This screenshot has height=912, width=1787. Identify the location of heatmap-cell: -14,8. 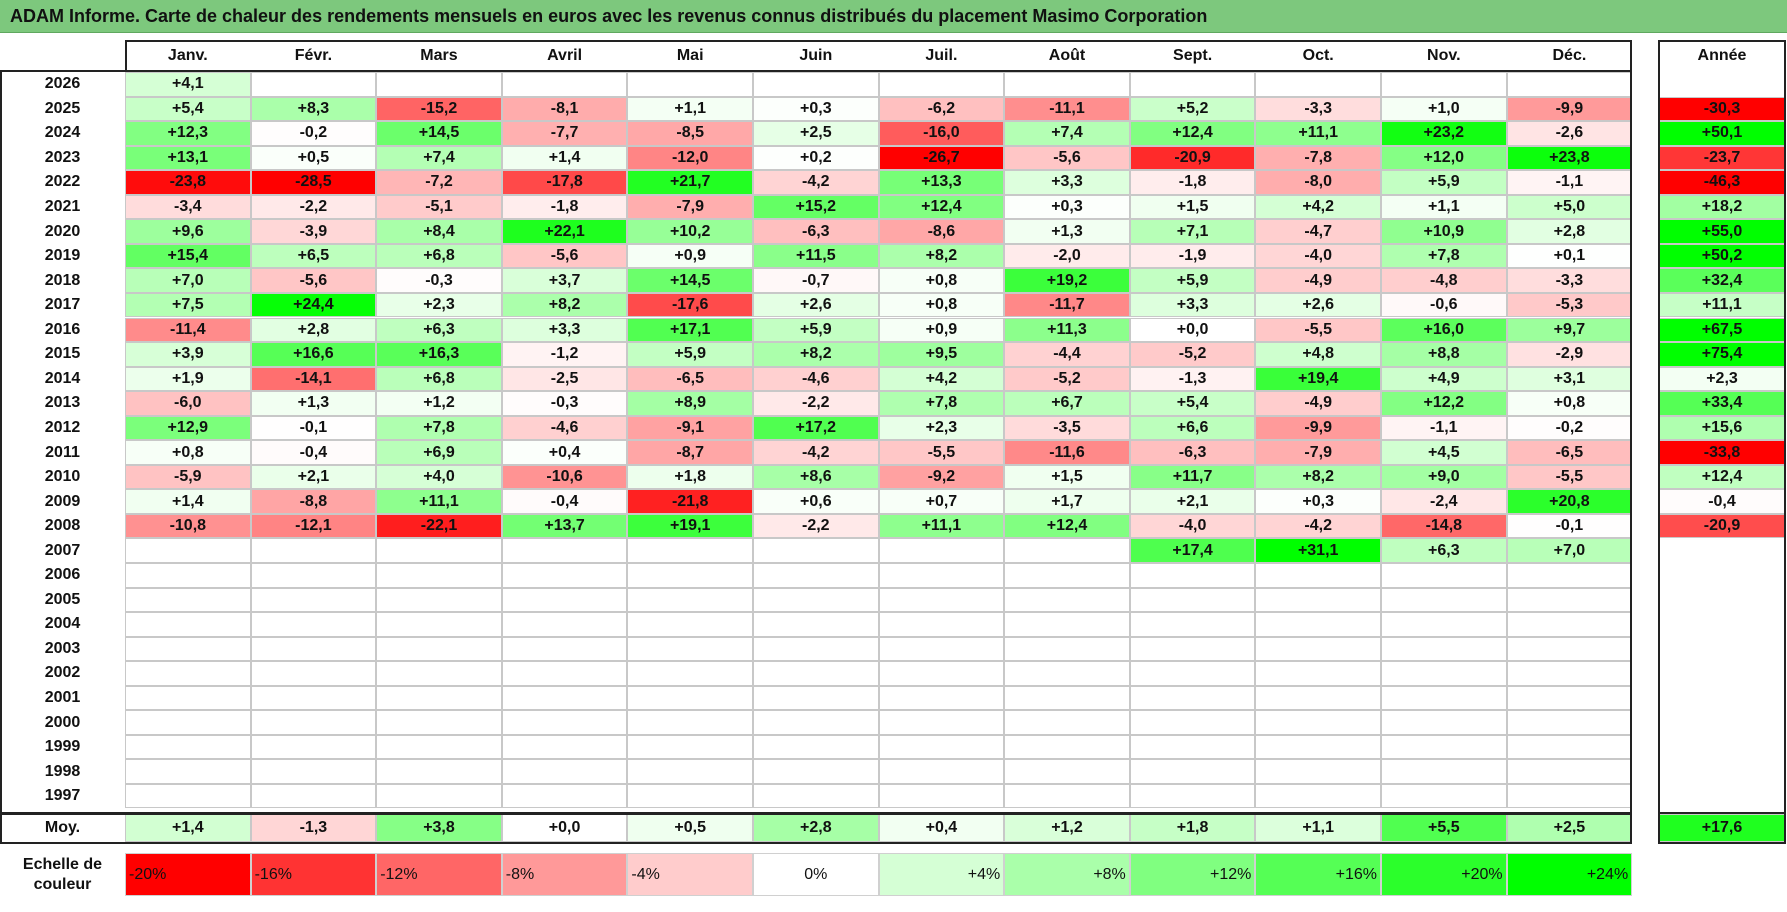
(1444, 526).